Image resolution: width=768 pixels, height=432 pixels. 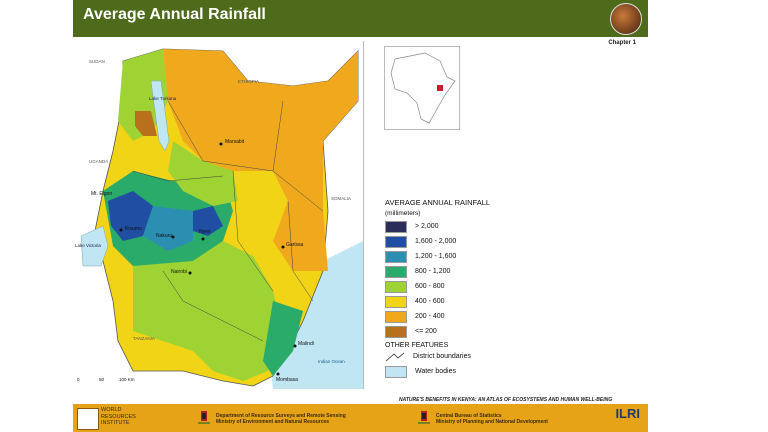 I want to click on legend-class-row: <= 200, so click(x=485, y=331).